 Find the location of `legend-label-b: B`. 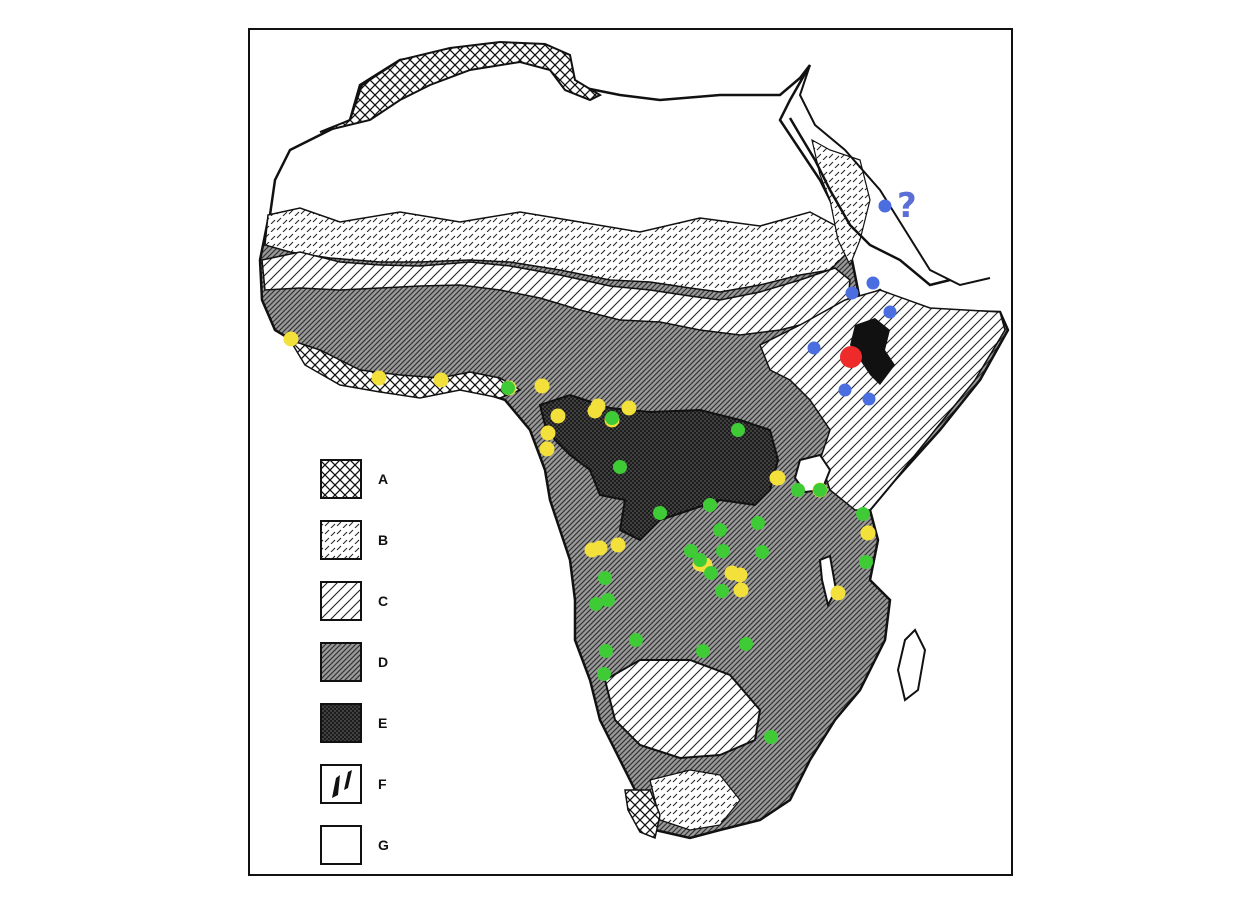

legend-label-b: B is located at coordinates (383, 540).